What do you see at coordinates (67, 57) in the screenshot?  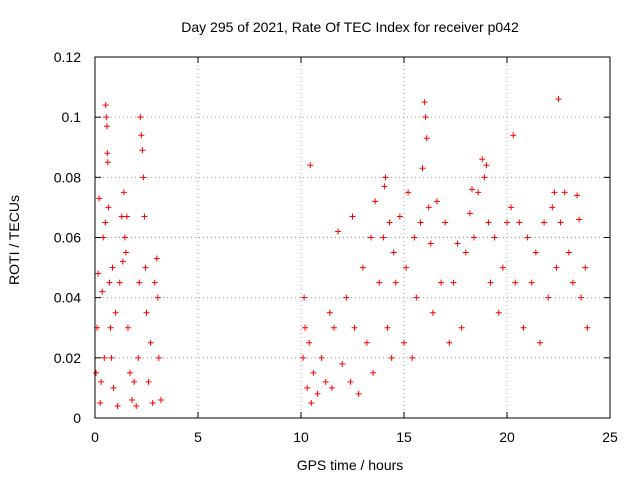 I see `y-tick-label: 0.12` at bounding box center [67, 57].